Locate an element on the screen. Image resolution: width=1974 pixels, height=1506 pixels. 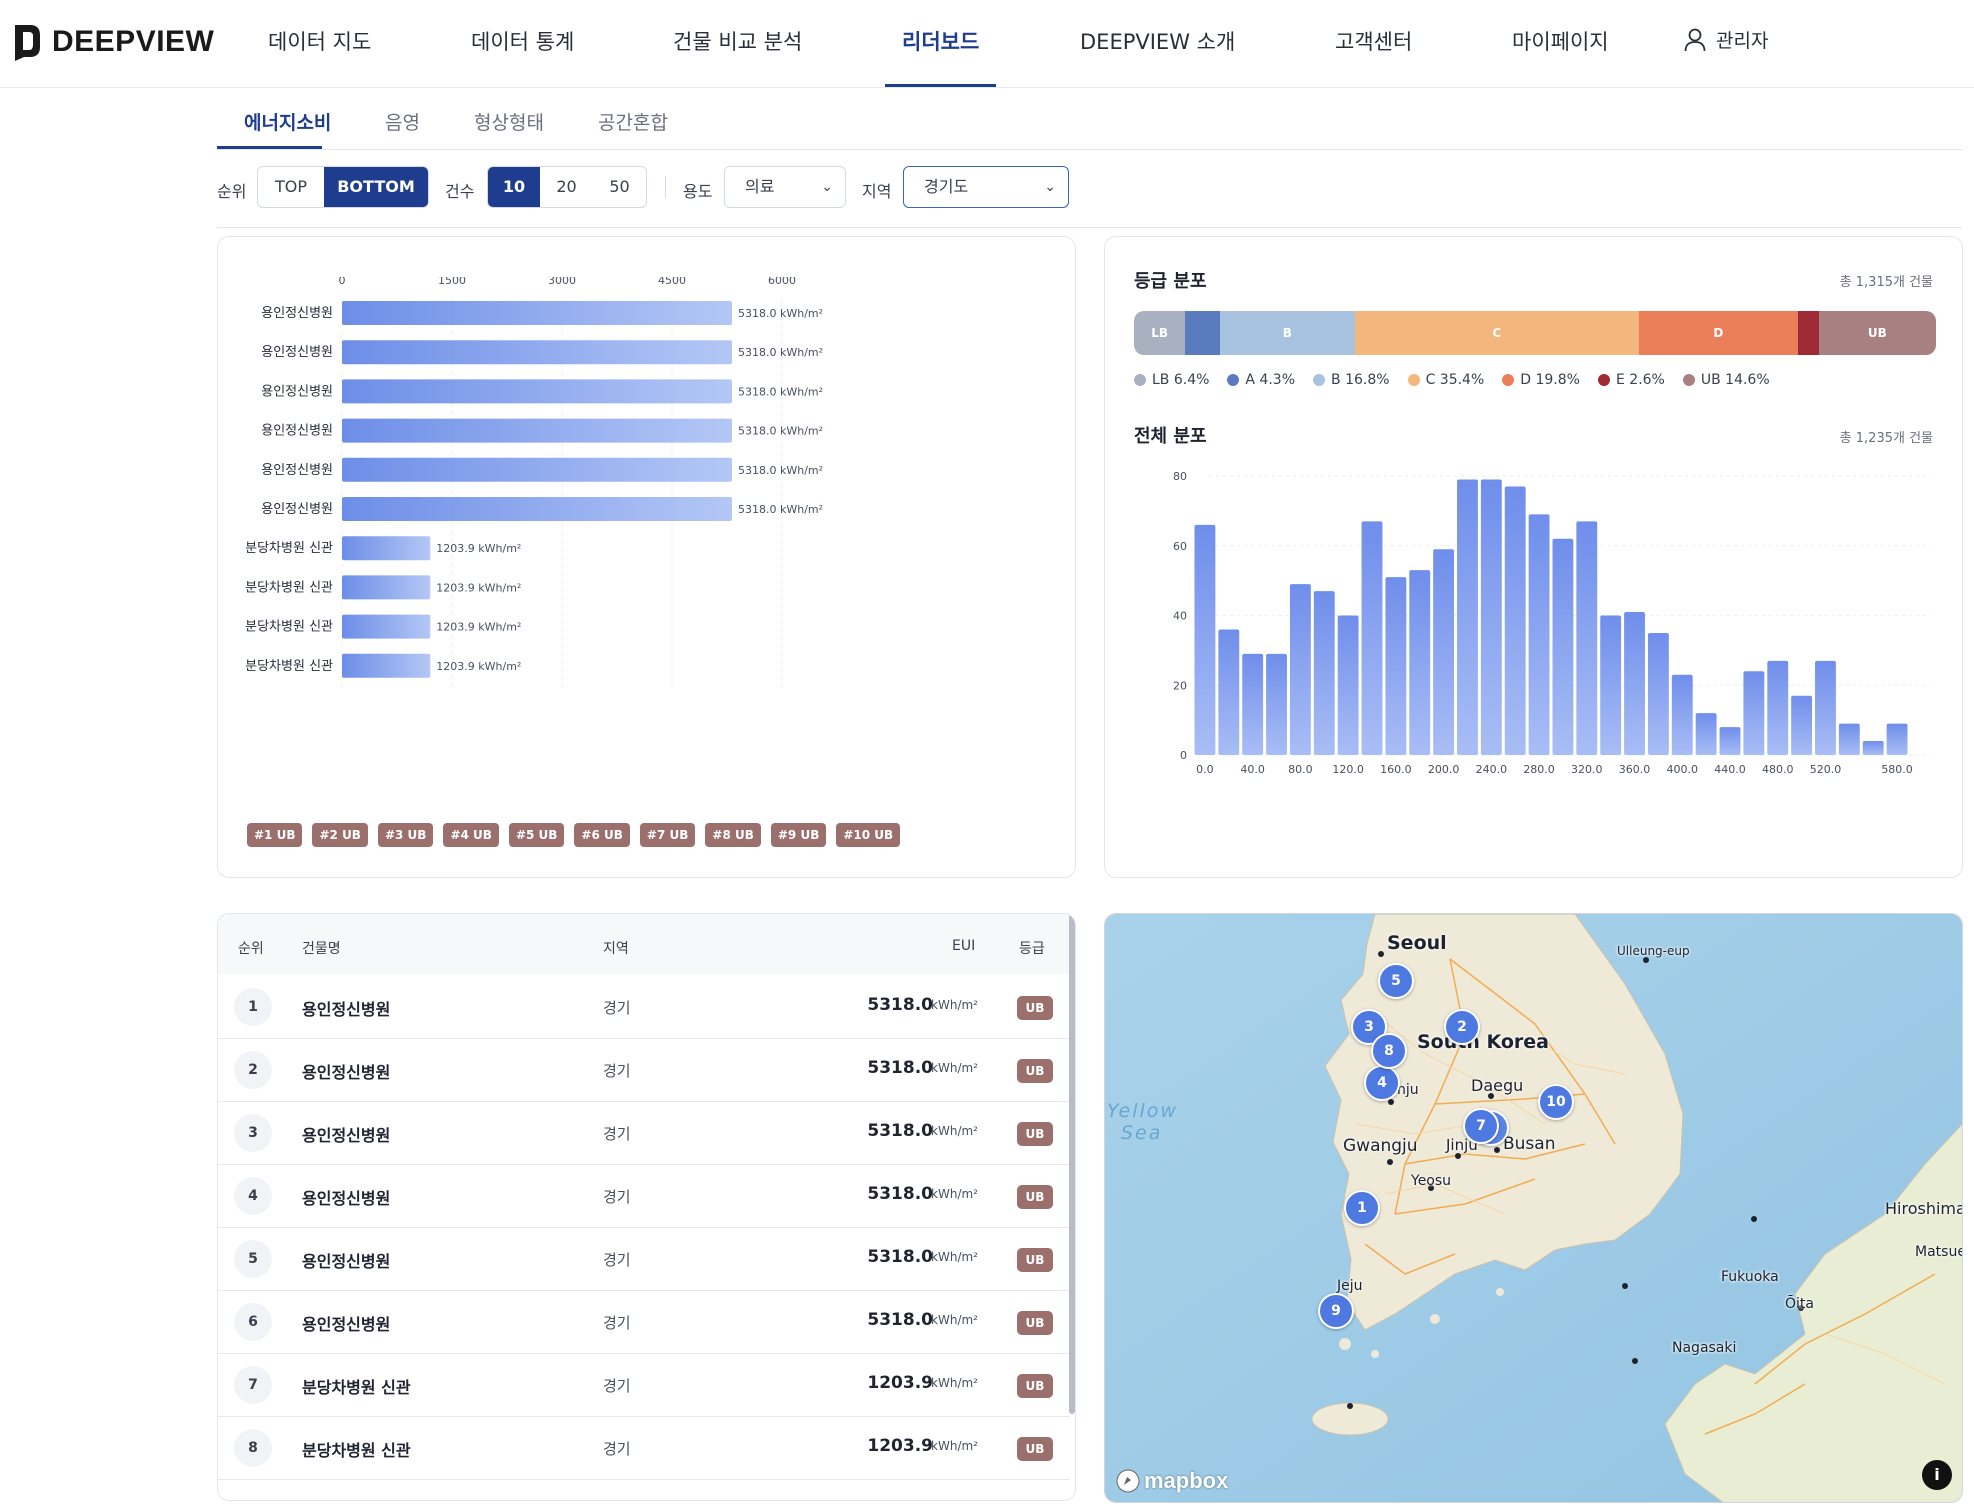
overall-distribution-total: 총 1,235개 건물 is located at coordinates (1886, 438).